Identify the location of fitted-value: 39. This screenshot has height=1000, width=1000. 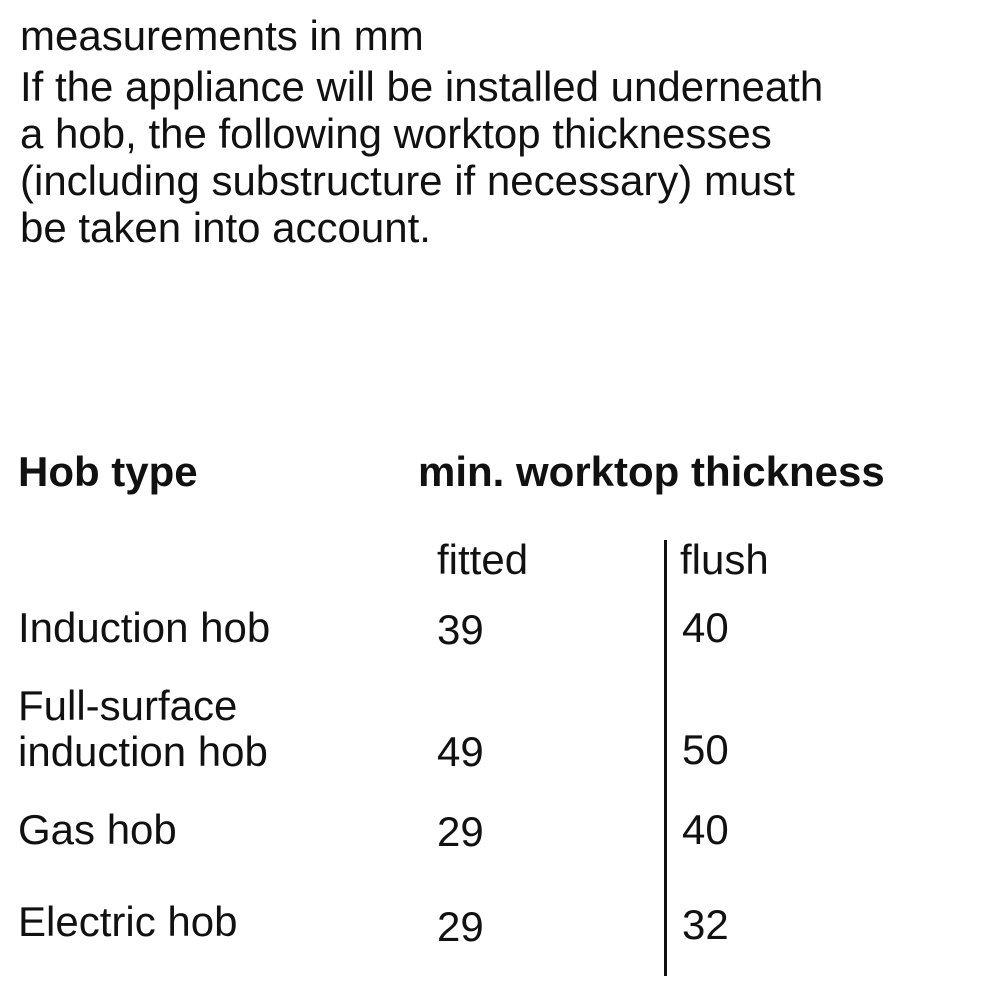
(460, 629).